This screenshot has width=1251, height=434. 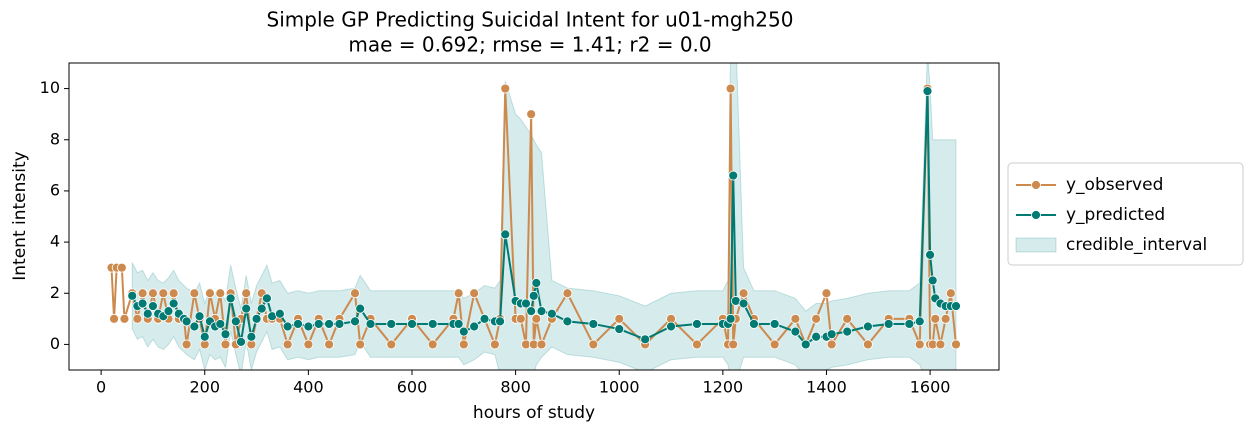 What do you see at coordinates (204, 387) in the screenshot?
I see `x-tick-label: 200` at bounding box center [204, 387].